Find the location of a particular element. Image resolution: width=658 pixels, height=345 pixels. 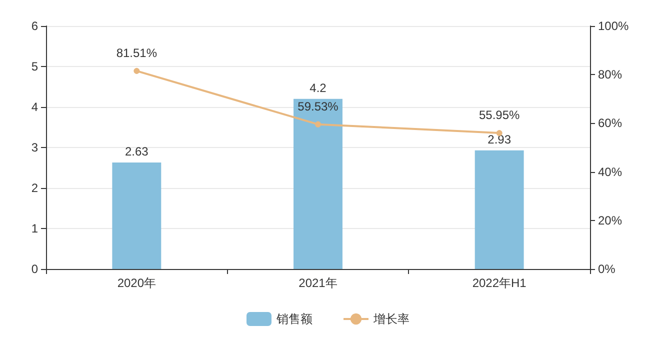

y2-tick-label: 0% is located at coordinates (607, 269).